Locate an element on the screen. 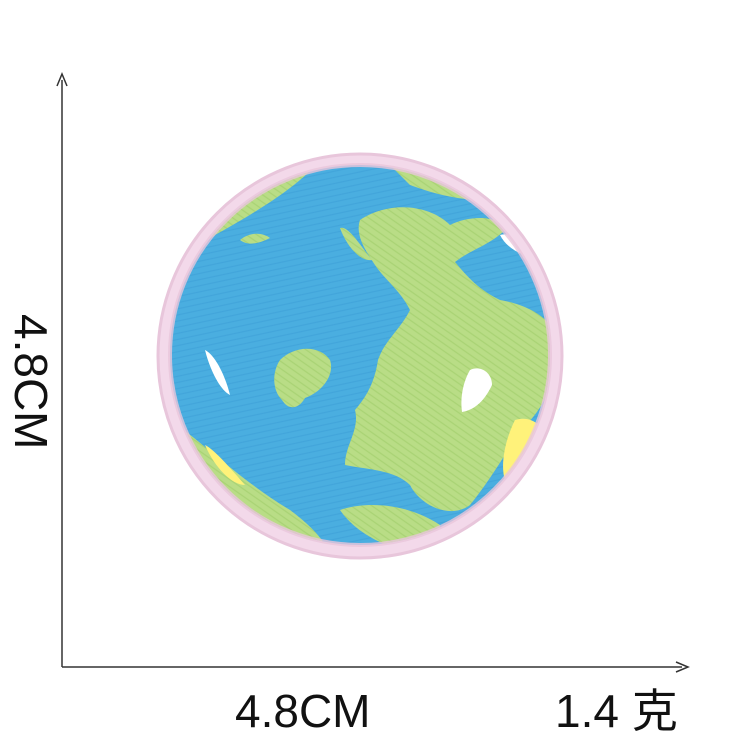 This screenshot has height=755, width=750. x-axis-arrow is located at coordinates (682, 667).